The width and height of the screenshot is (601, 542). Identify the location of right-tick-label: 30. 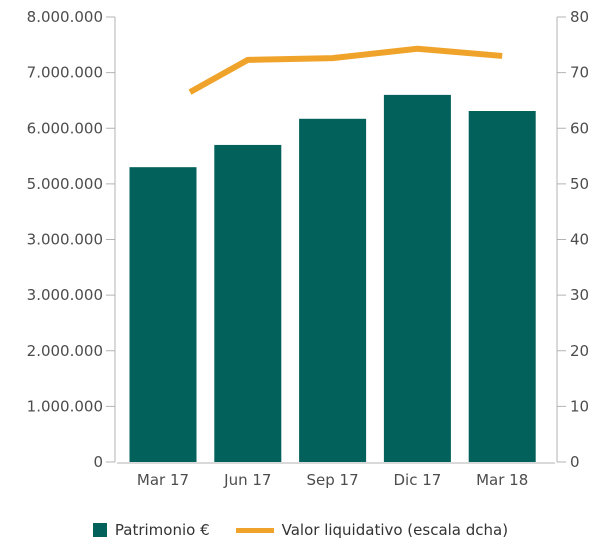
(579, 295).